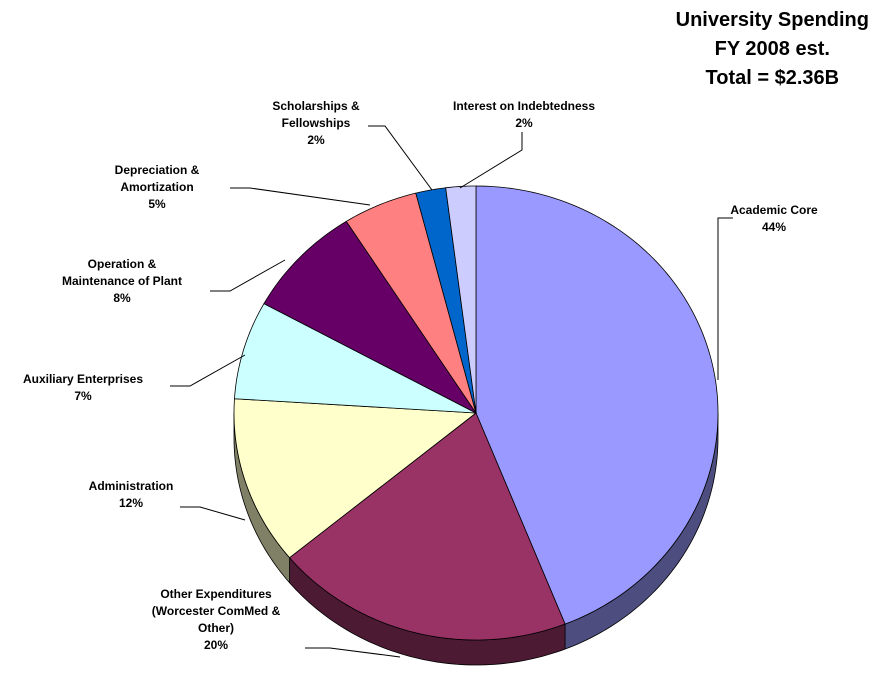  I want to click on value-label: 7%, so click(83, 396).